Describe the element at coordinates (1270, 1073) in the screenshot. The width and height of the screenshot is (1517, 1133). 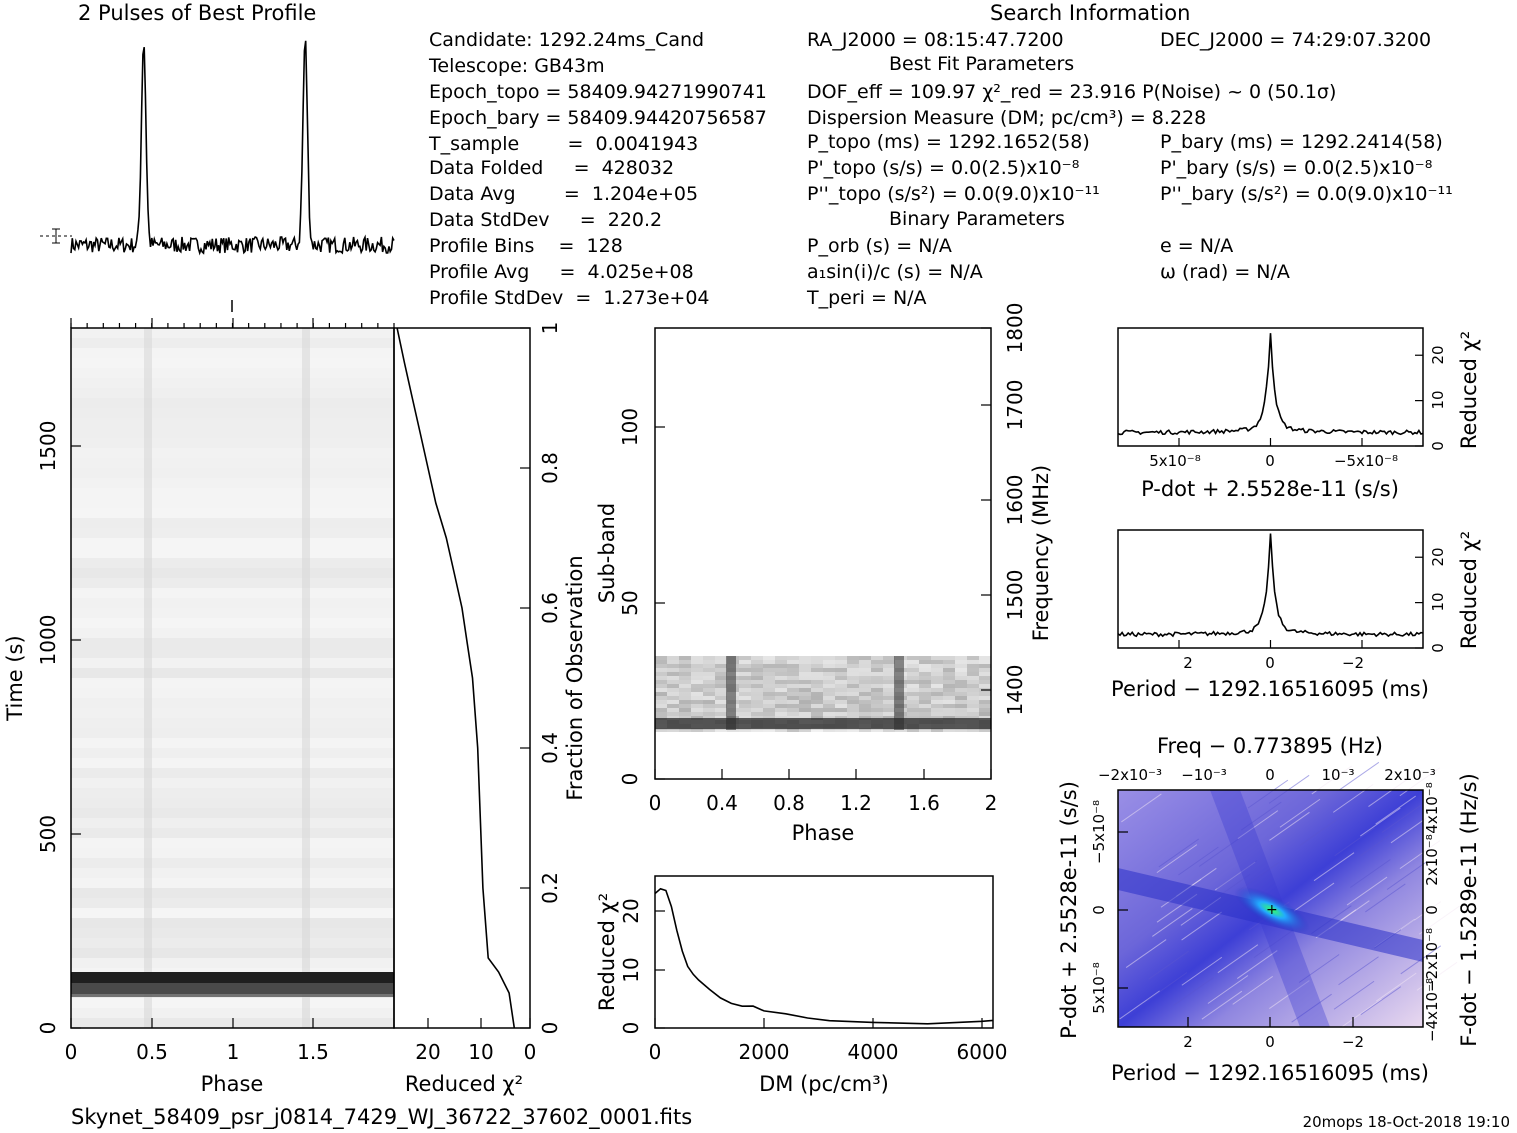
I see `pp-xlabel: Period − 1292.16516095 (ms)` at that location.